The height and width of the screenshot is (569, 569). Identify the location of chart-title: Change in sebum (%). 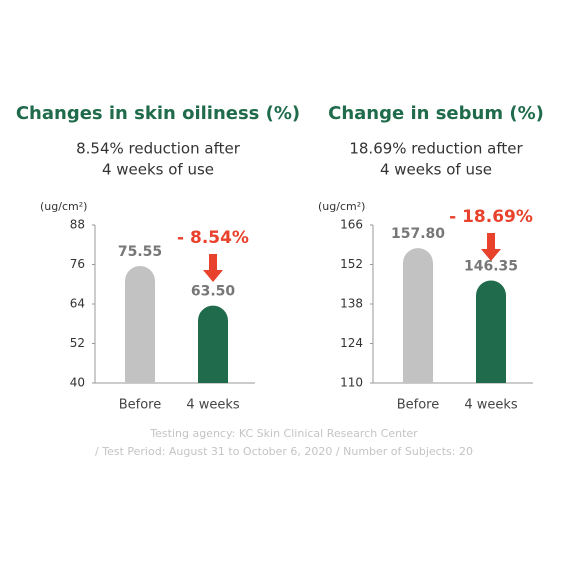
(436, 113).